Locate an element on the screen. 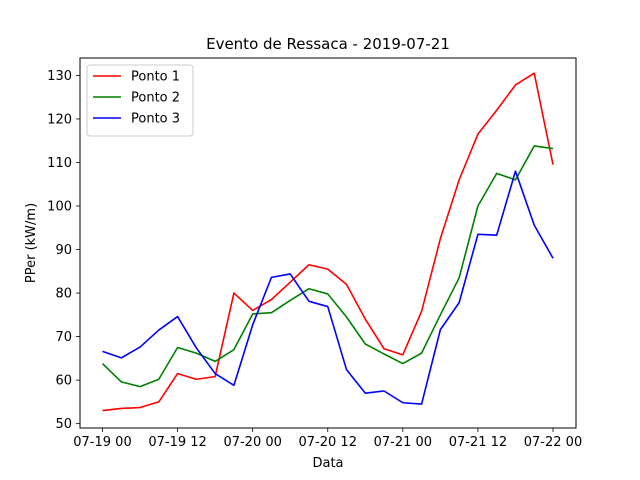 The width and height of the screenshot is (640, 480). y-tick-label: 90 is located at coordinates (63, 250).